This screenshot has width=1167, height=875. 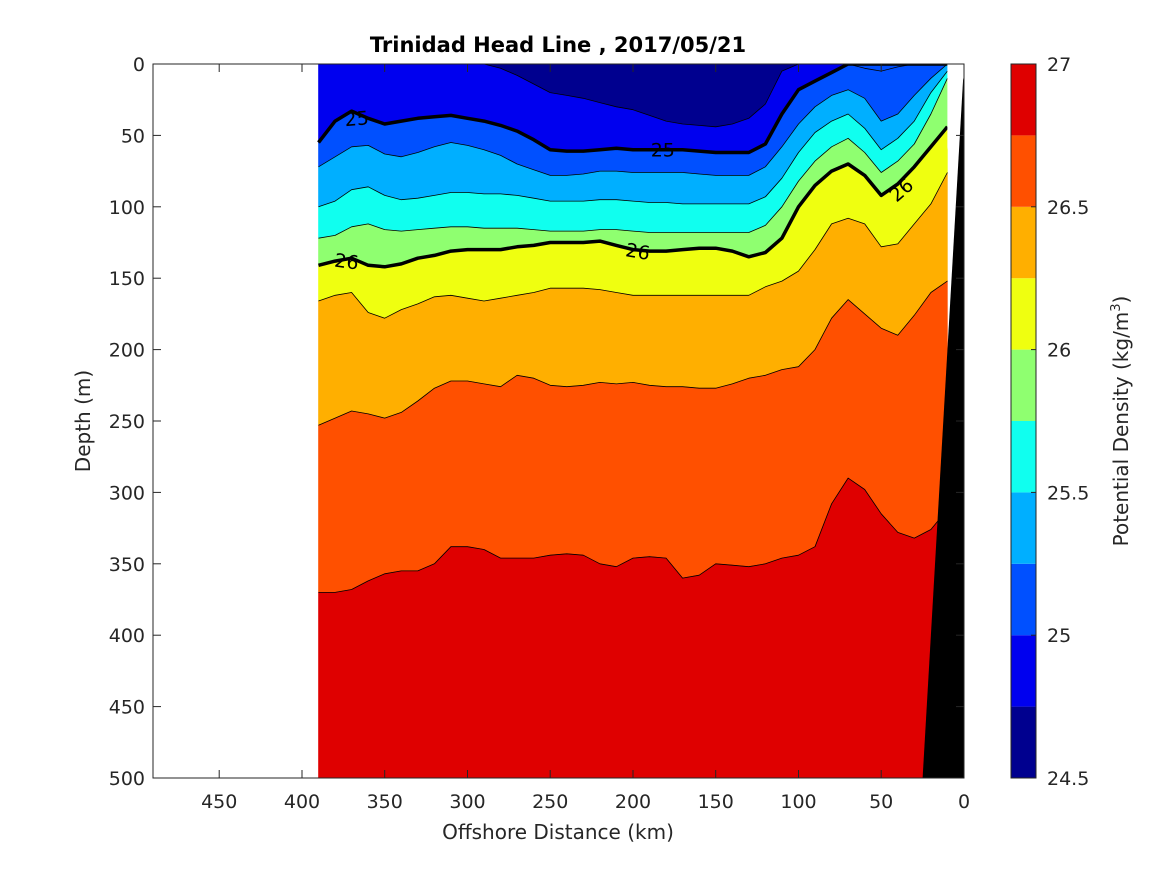 What do you see at coordinates (127, 351) in the screenshot?
I see `y-tick-label: 200` at bounding box center [127, 351].